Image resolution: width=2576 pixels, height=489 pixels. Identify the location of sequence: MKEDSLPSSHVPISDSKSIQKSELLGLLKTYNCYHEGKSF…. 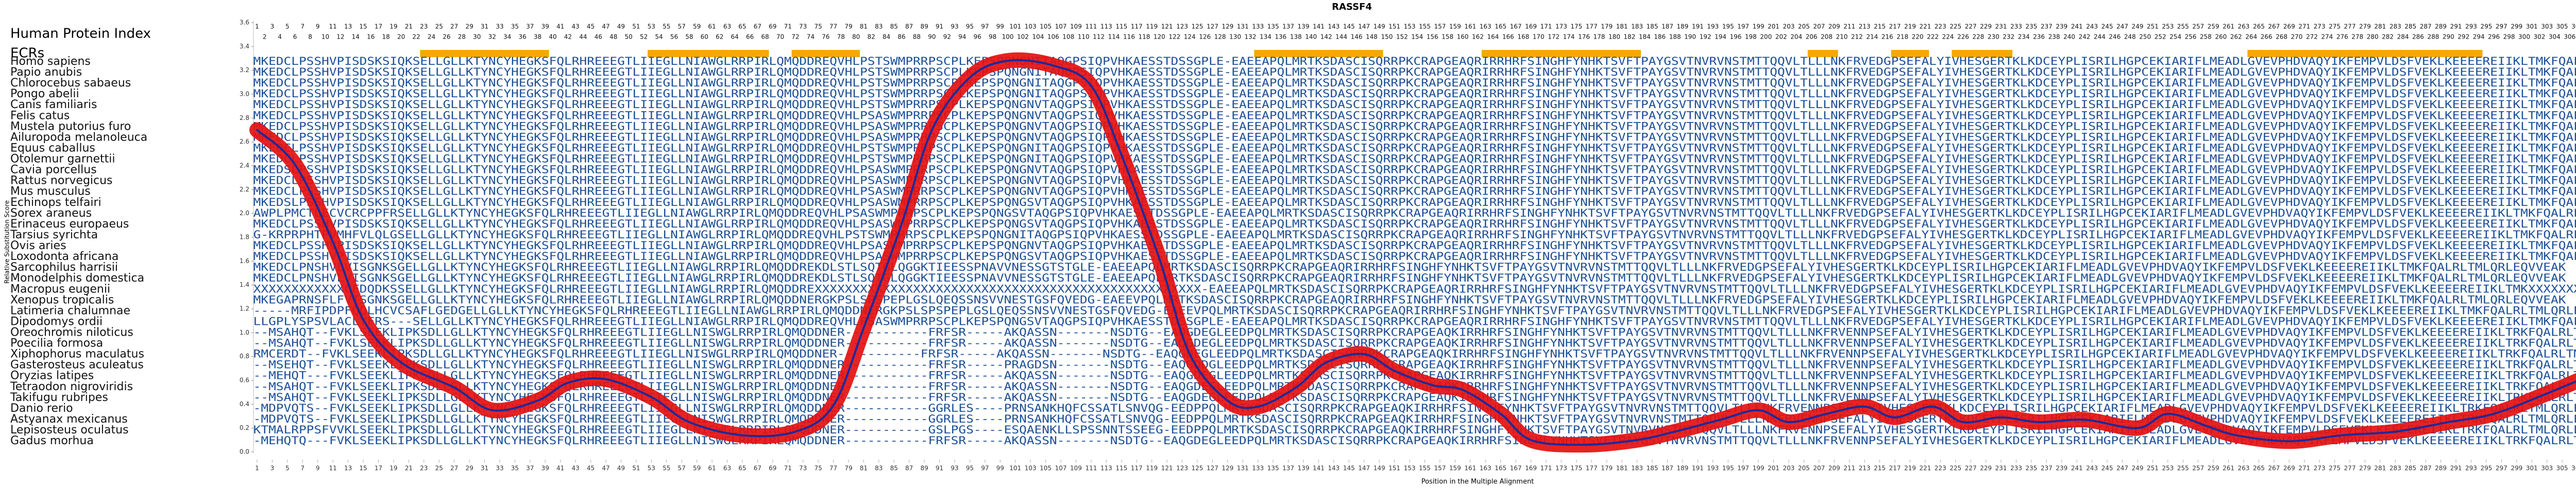
(1414, 202).